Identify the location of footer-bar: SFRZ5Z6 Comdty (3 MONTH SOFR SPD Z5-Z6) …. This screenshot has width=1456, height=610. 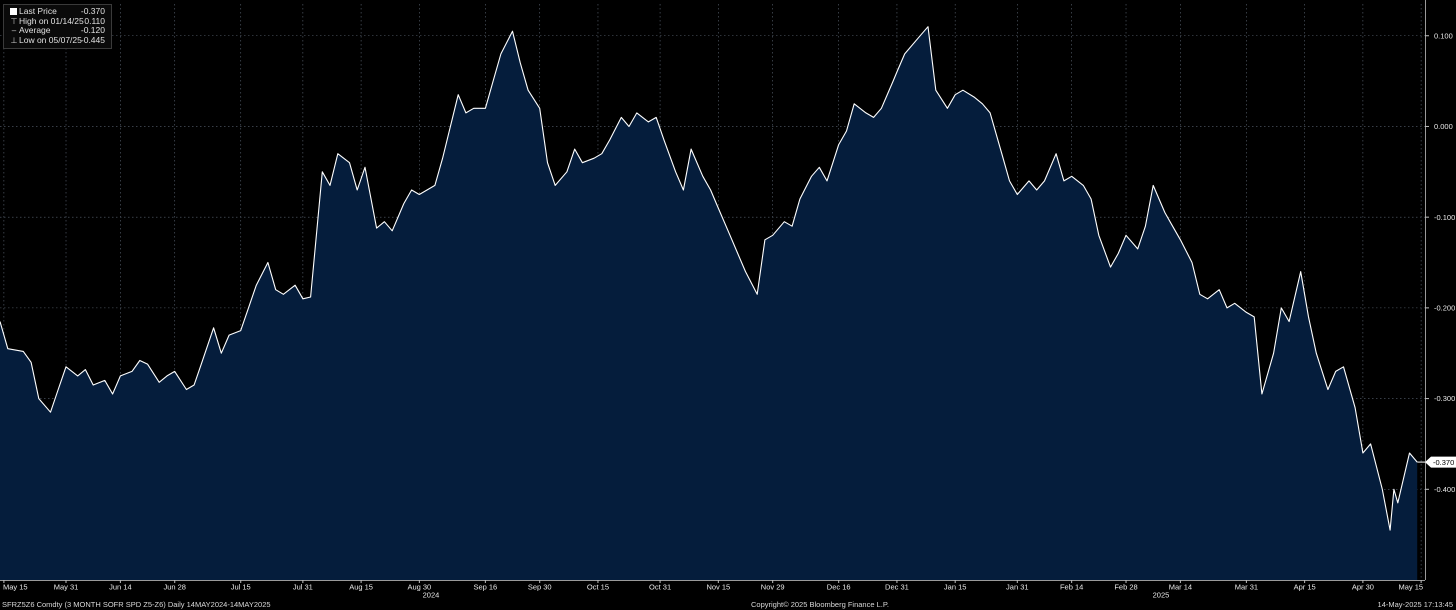
(728, 605).